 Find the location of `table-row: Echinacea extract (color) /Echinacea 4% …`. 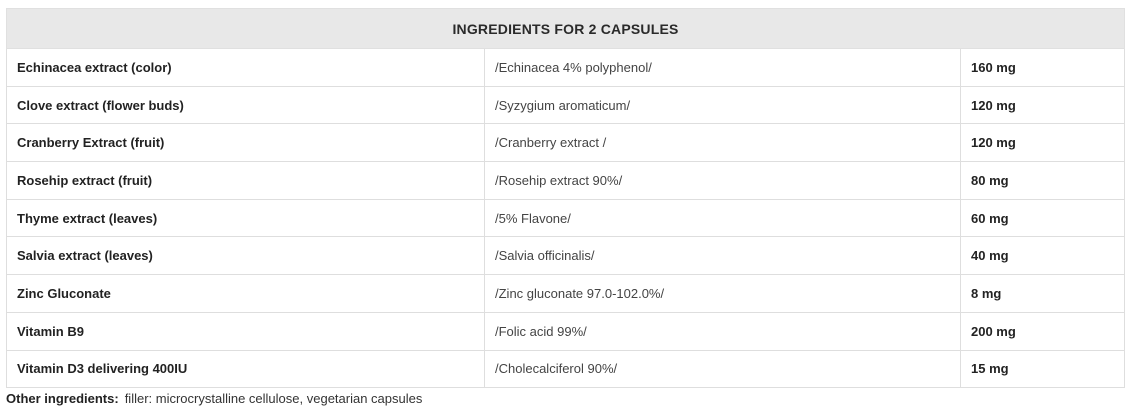

table-row: Echinacea extract (color) /Echinacea 4% … is located at coordinates (566, 67).